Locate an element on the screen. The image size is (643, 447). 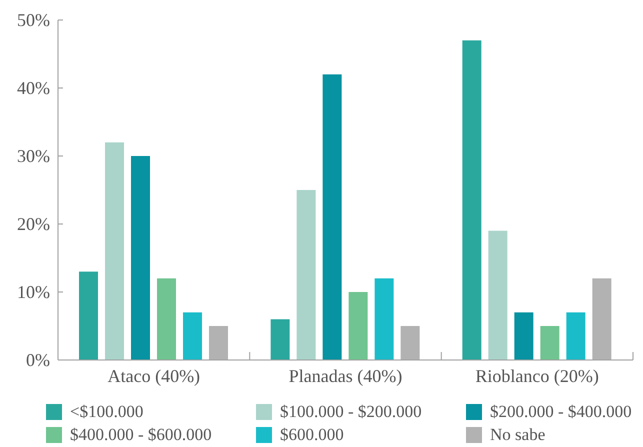
x-tick-label: Ataco (40%) is located at coordinates (154, 376).